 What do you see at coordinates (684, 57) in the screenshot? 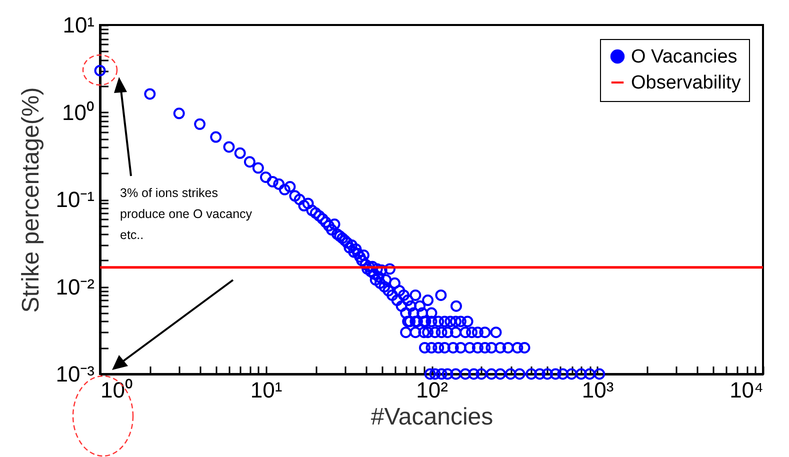
I see `legend-label: O Vacancies` at bounding box center [684, 57].